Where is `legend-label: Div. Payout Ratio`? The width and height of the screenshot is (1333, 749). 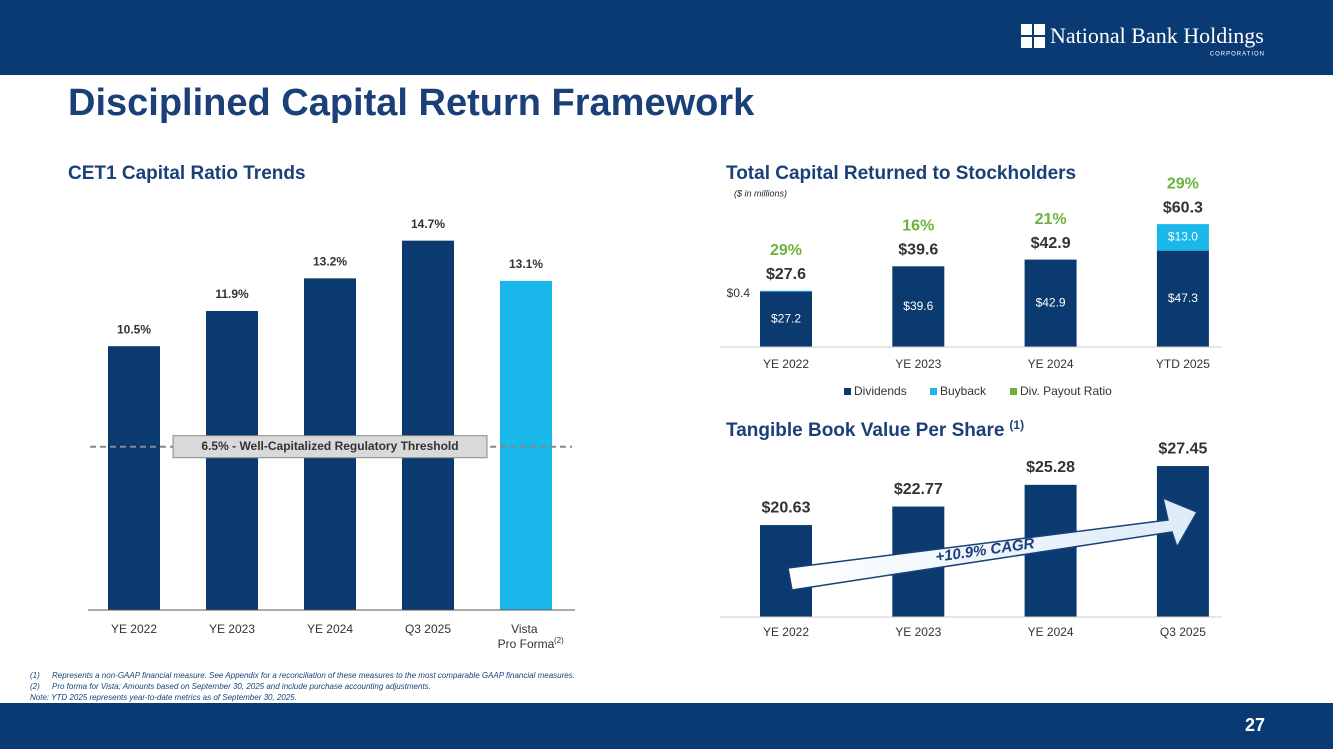 legend-label: Div. Payout Ratio is located at coordinates (1066, 391).